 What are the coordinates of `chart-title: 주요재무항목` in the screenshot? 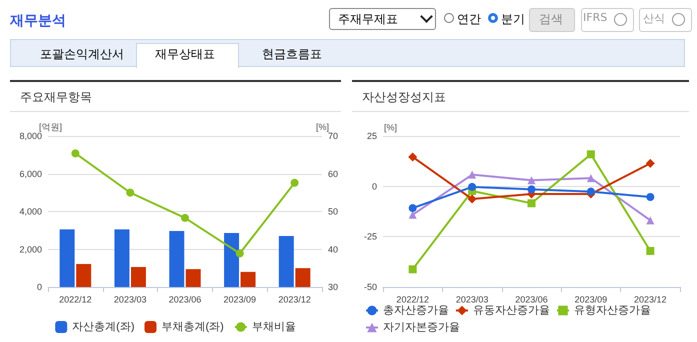 It's located at (175, 96).